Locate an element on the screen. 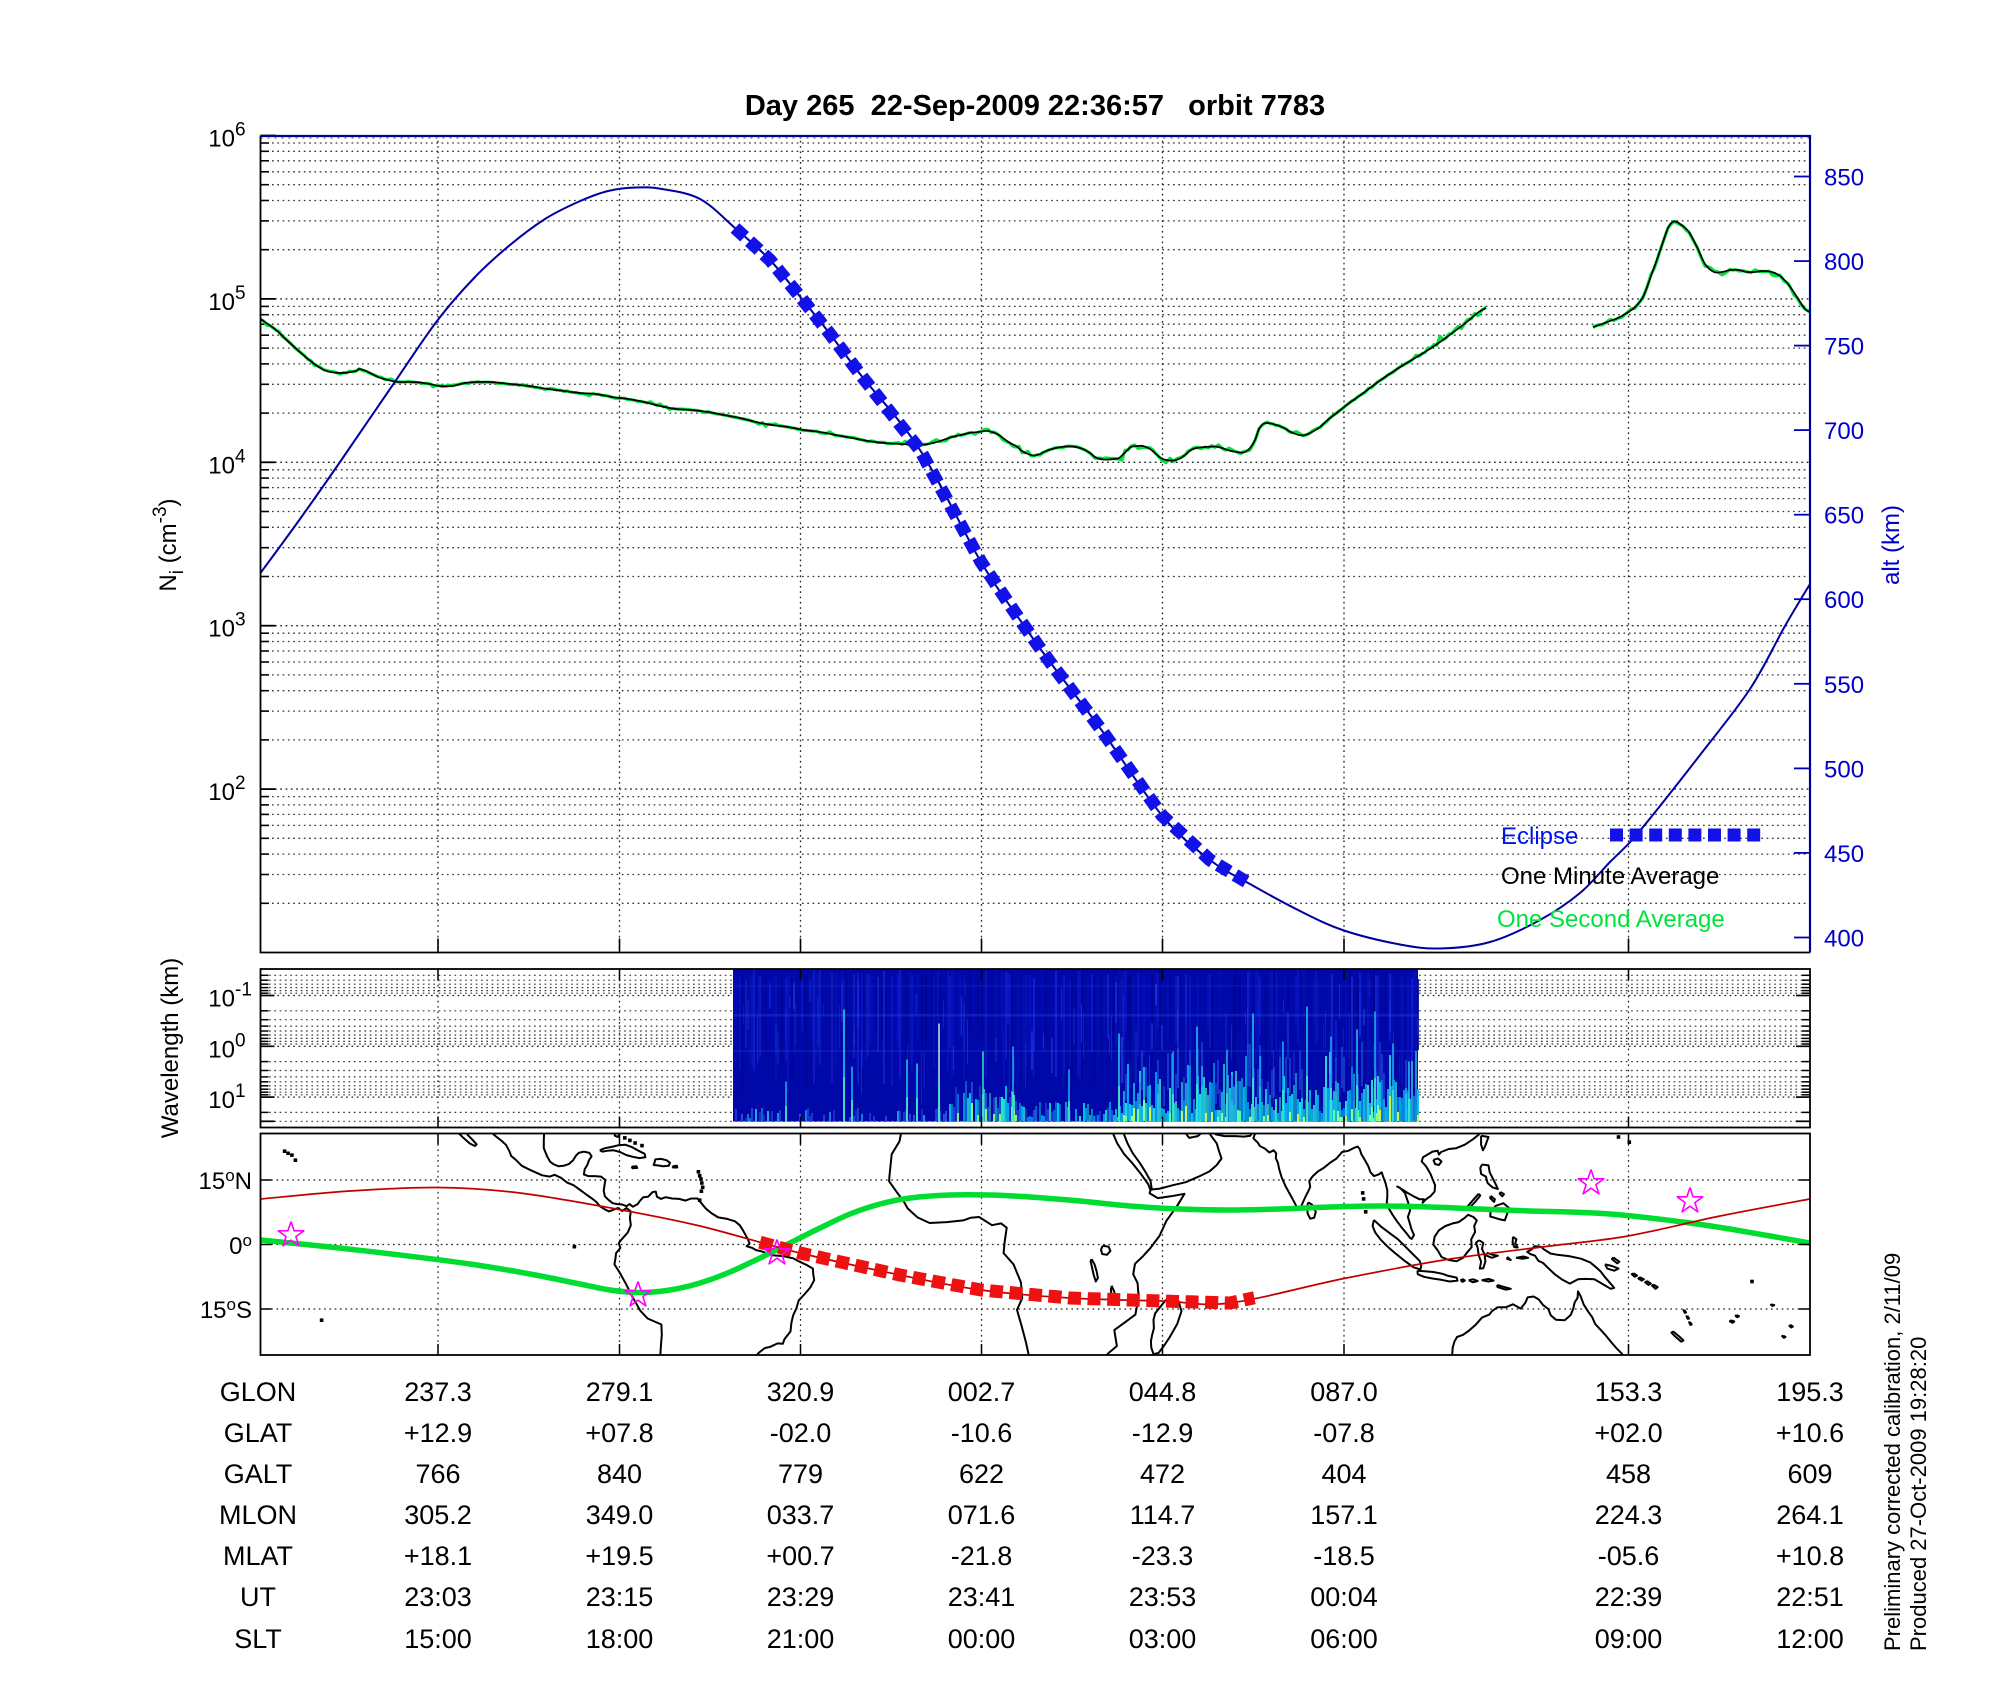 This screenshot has width=2000, height=1700. svg-text: 23:29 is located at coordinates (801, 1597).